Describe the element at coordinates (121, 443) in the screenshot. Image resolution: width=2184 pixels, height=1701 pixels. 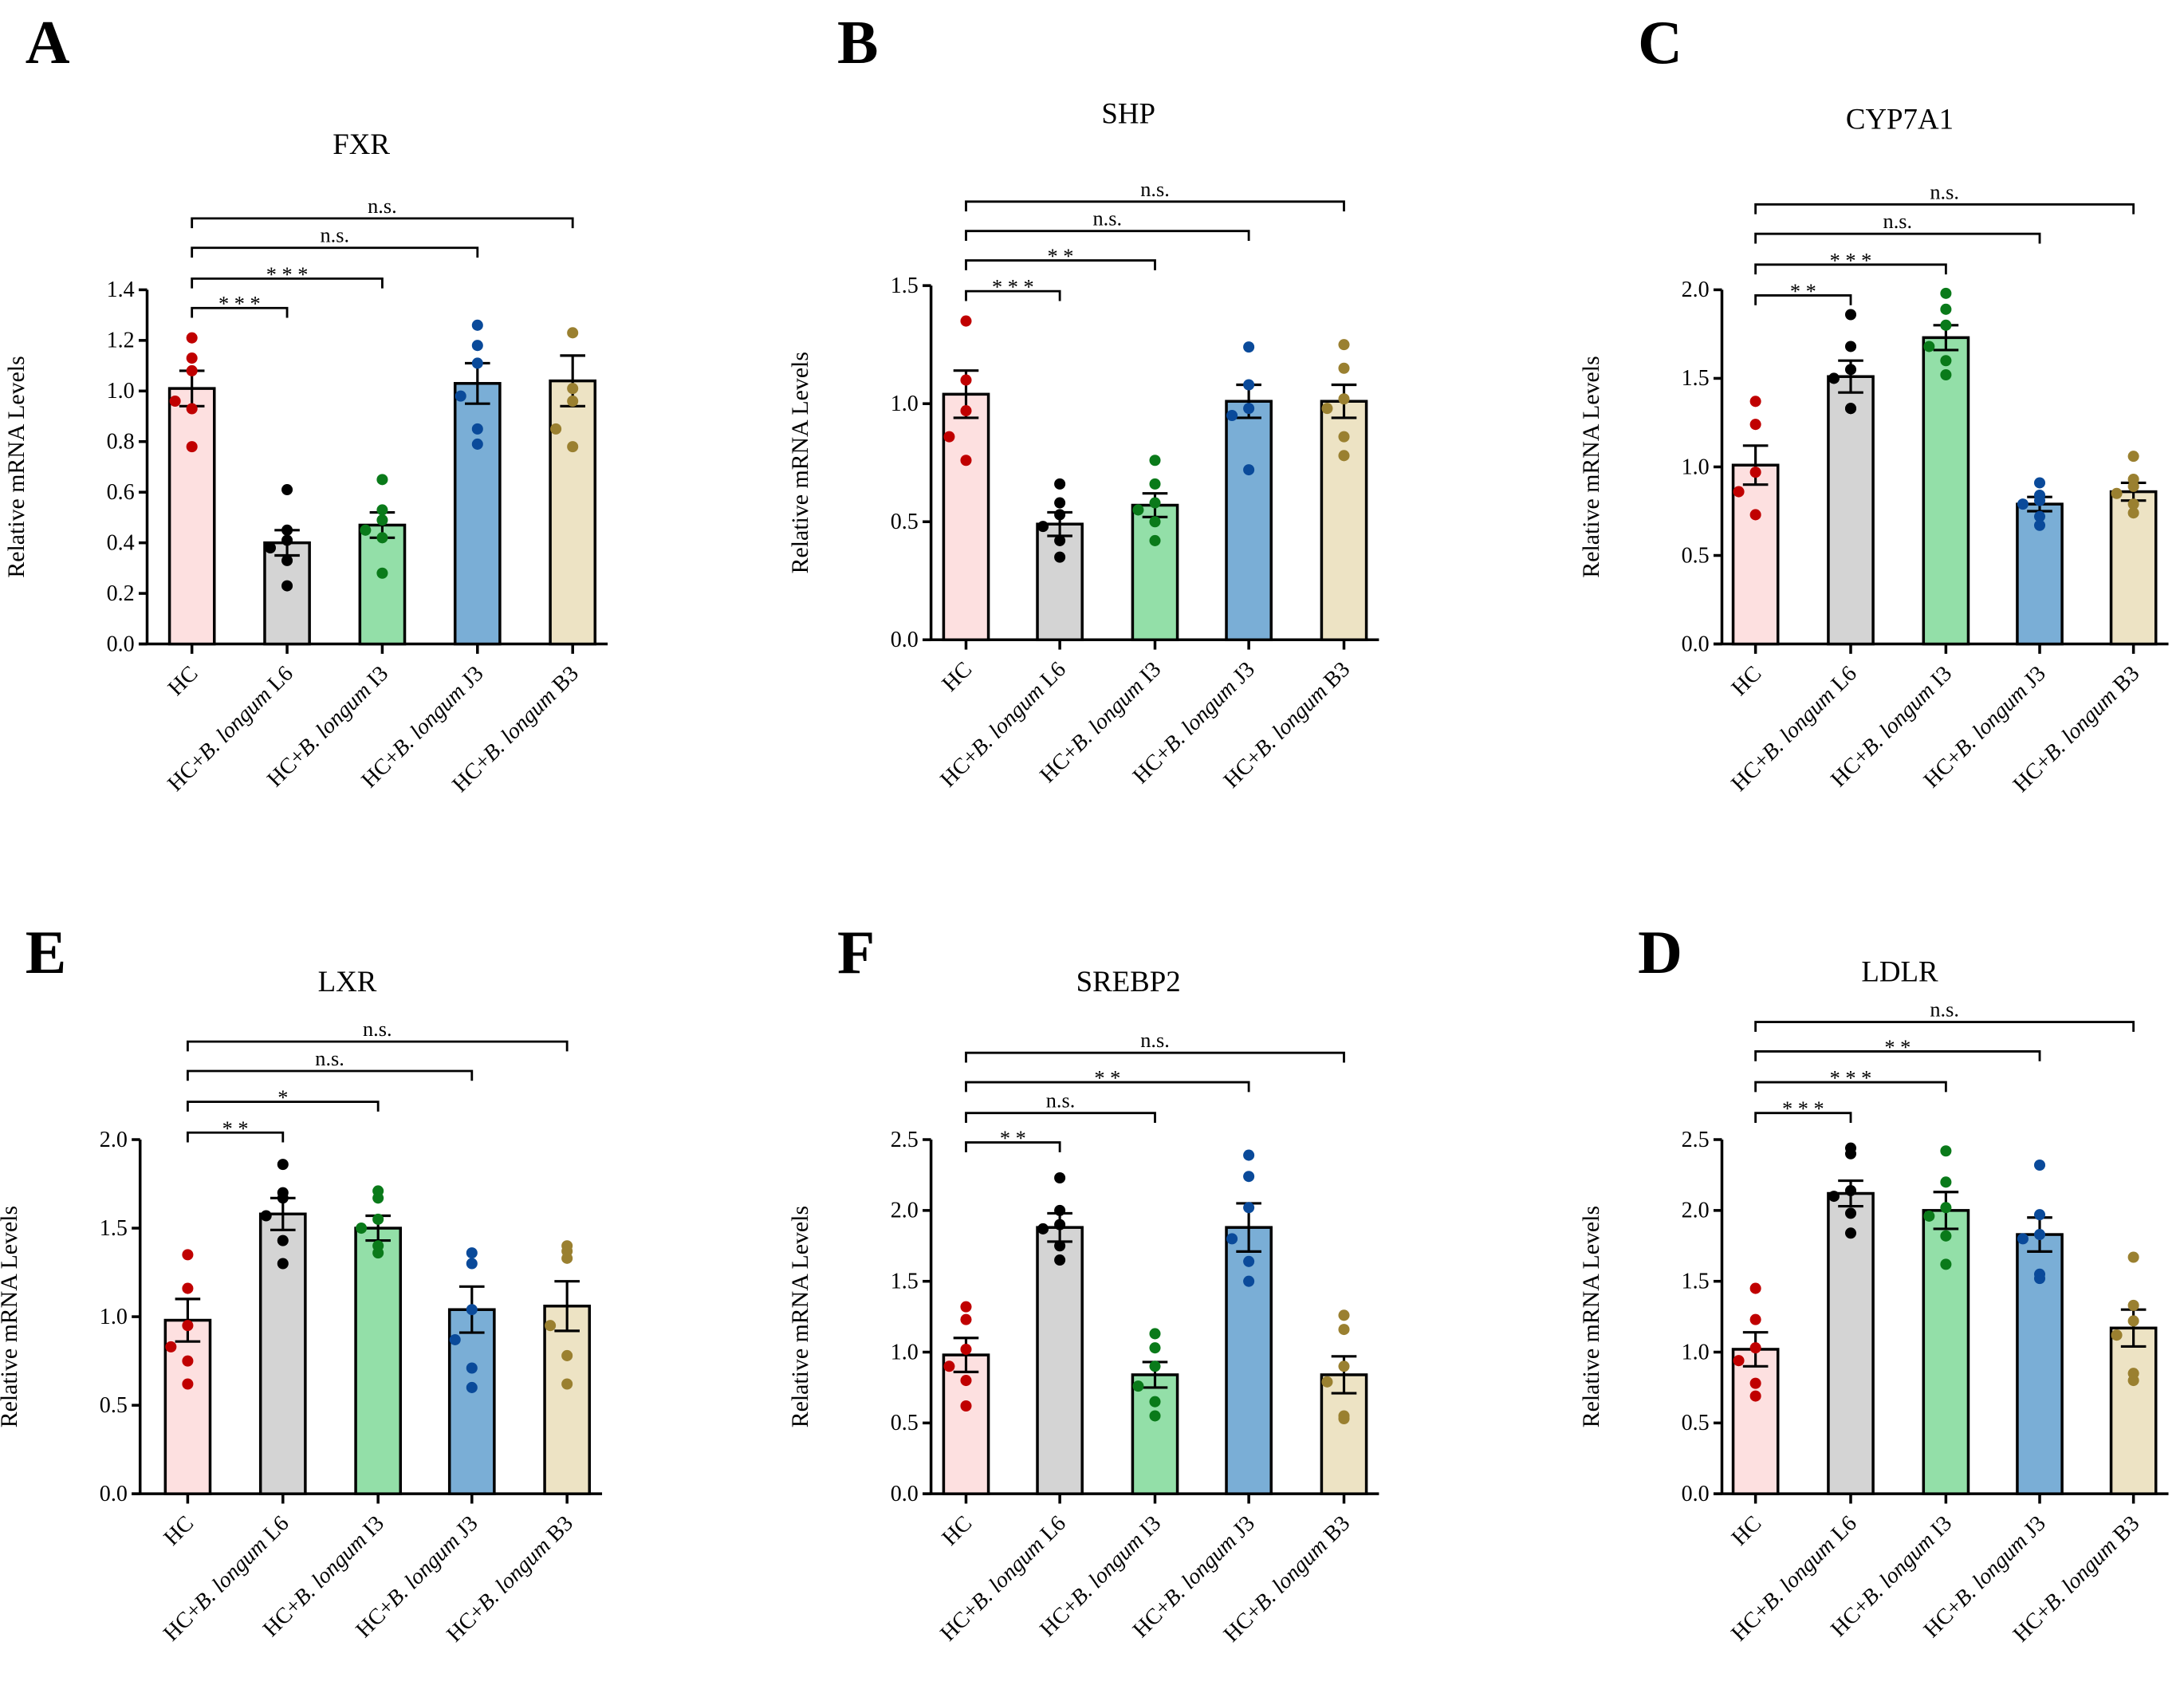
I see `y-tick-label: 0.8` at that location.